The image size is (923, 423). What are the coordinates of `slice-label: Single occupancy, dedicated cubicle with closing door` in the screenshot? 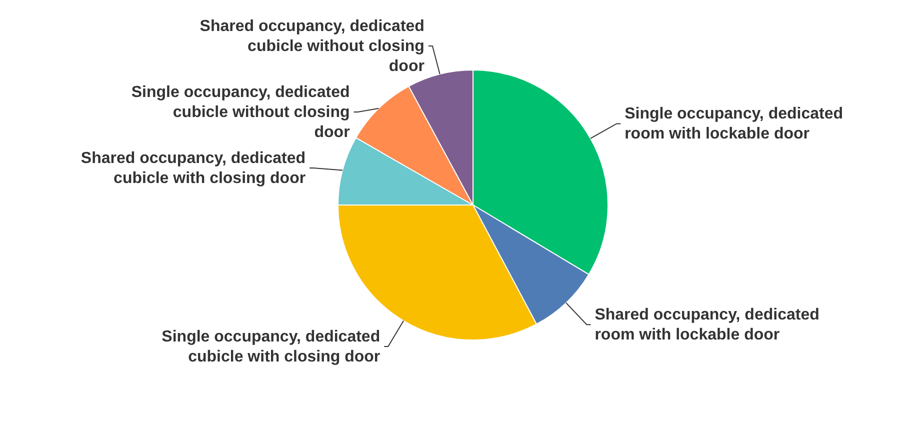 It's located at (271, 347).